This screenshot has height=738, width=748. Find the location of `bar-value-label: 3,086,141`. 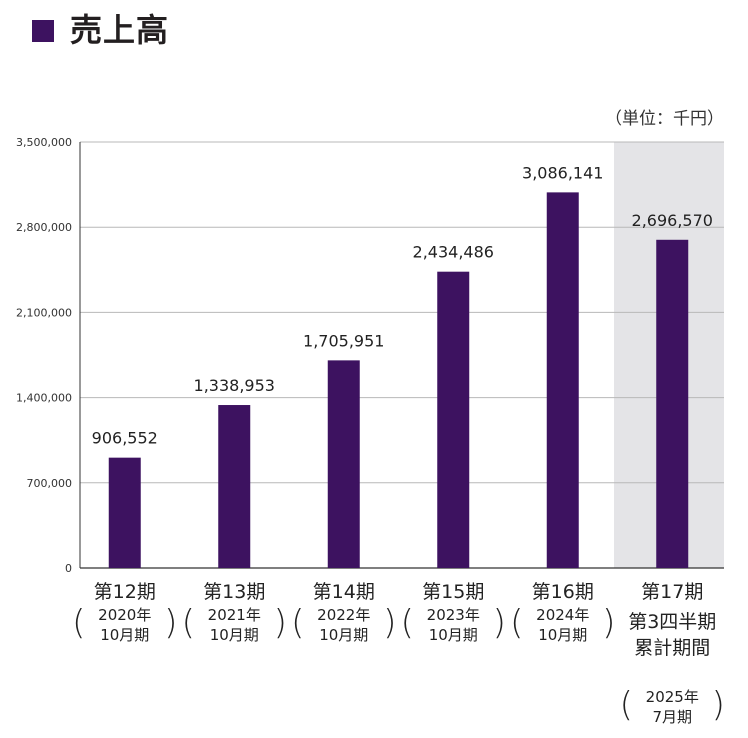

bar-value-label: 3,086,141 is located at coordinates (562, 172).